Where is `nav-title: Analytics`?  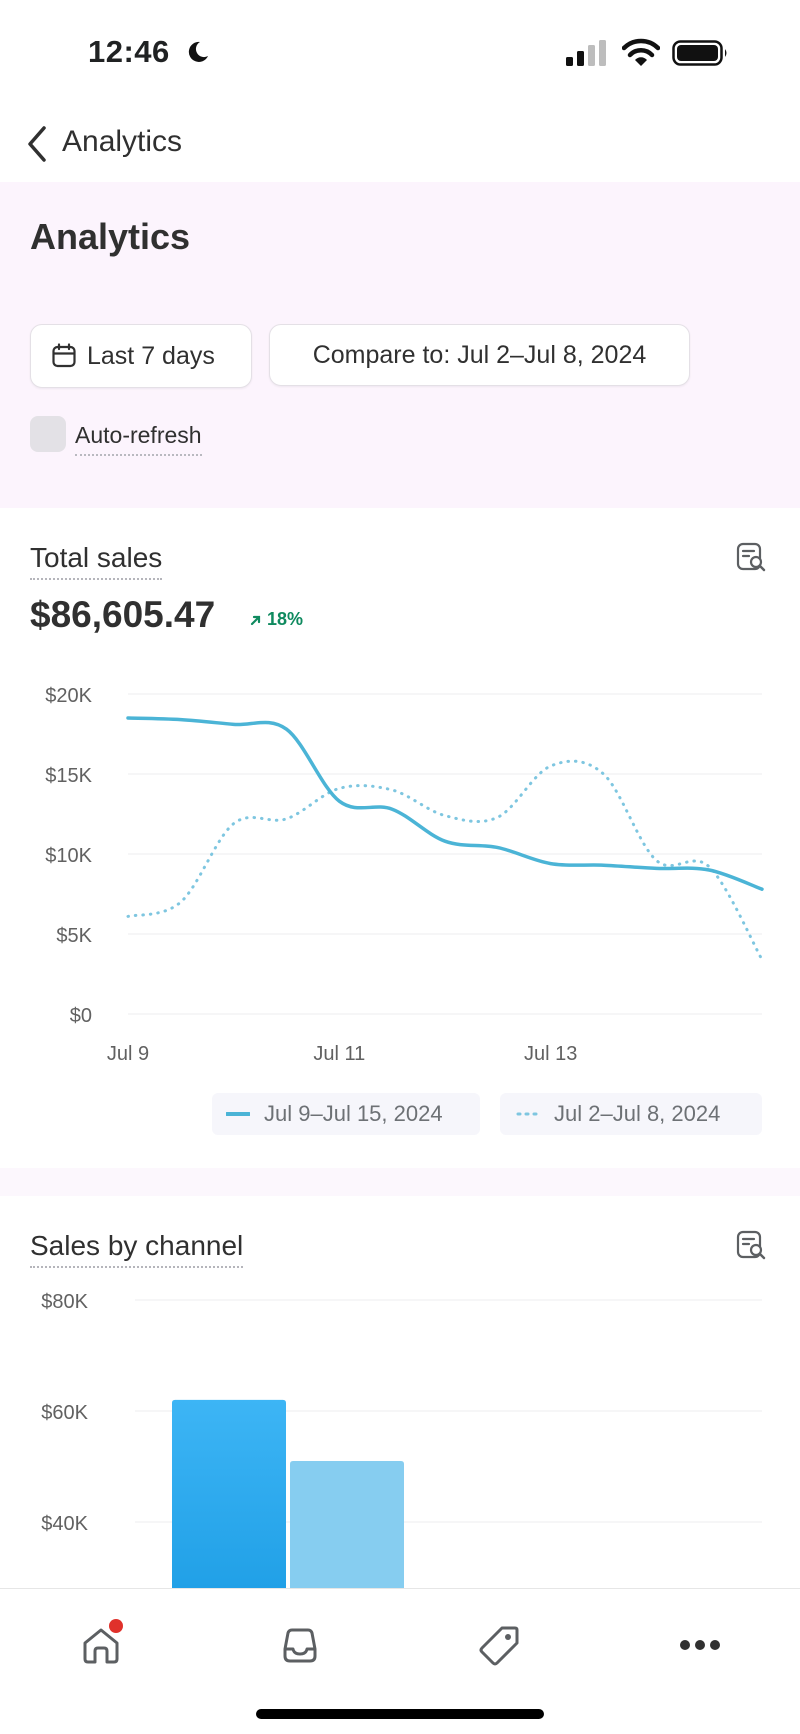 nav-title: Analytics is located at coordinates (122, 141).